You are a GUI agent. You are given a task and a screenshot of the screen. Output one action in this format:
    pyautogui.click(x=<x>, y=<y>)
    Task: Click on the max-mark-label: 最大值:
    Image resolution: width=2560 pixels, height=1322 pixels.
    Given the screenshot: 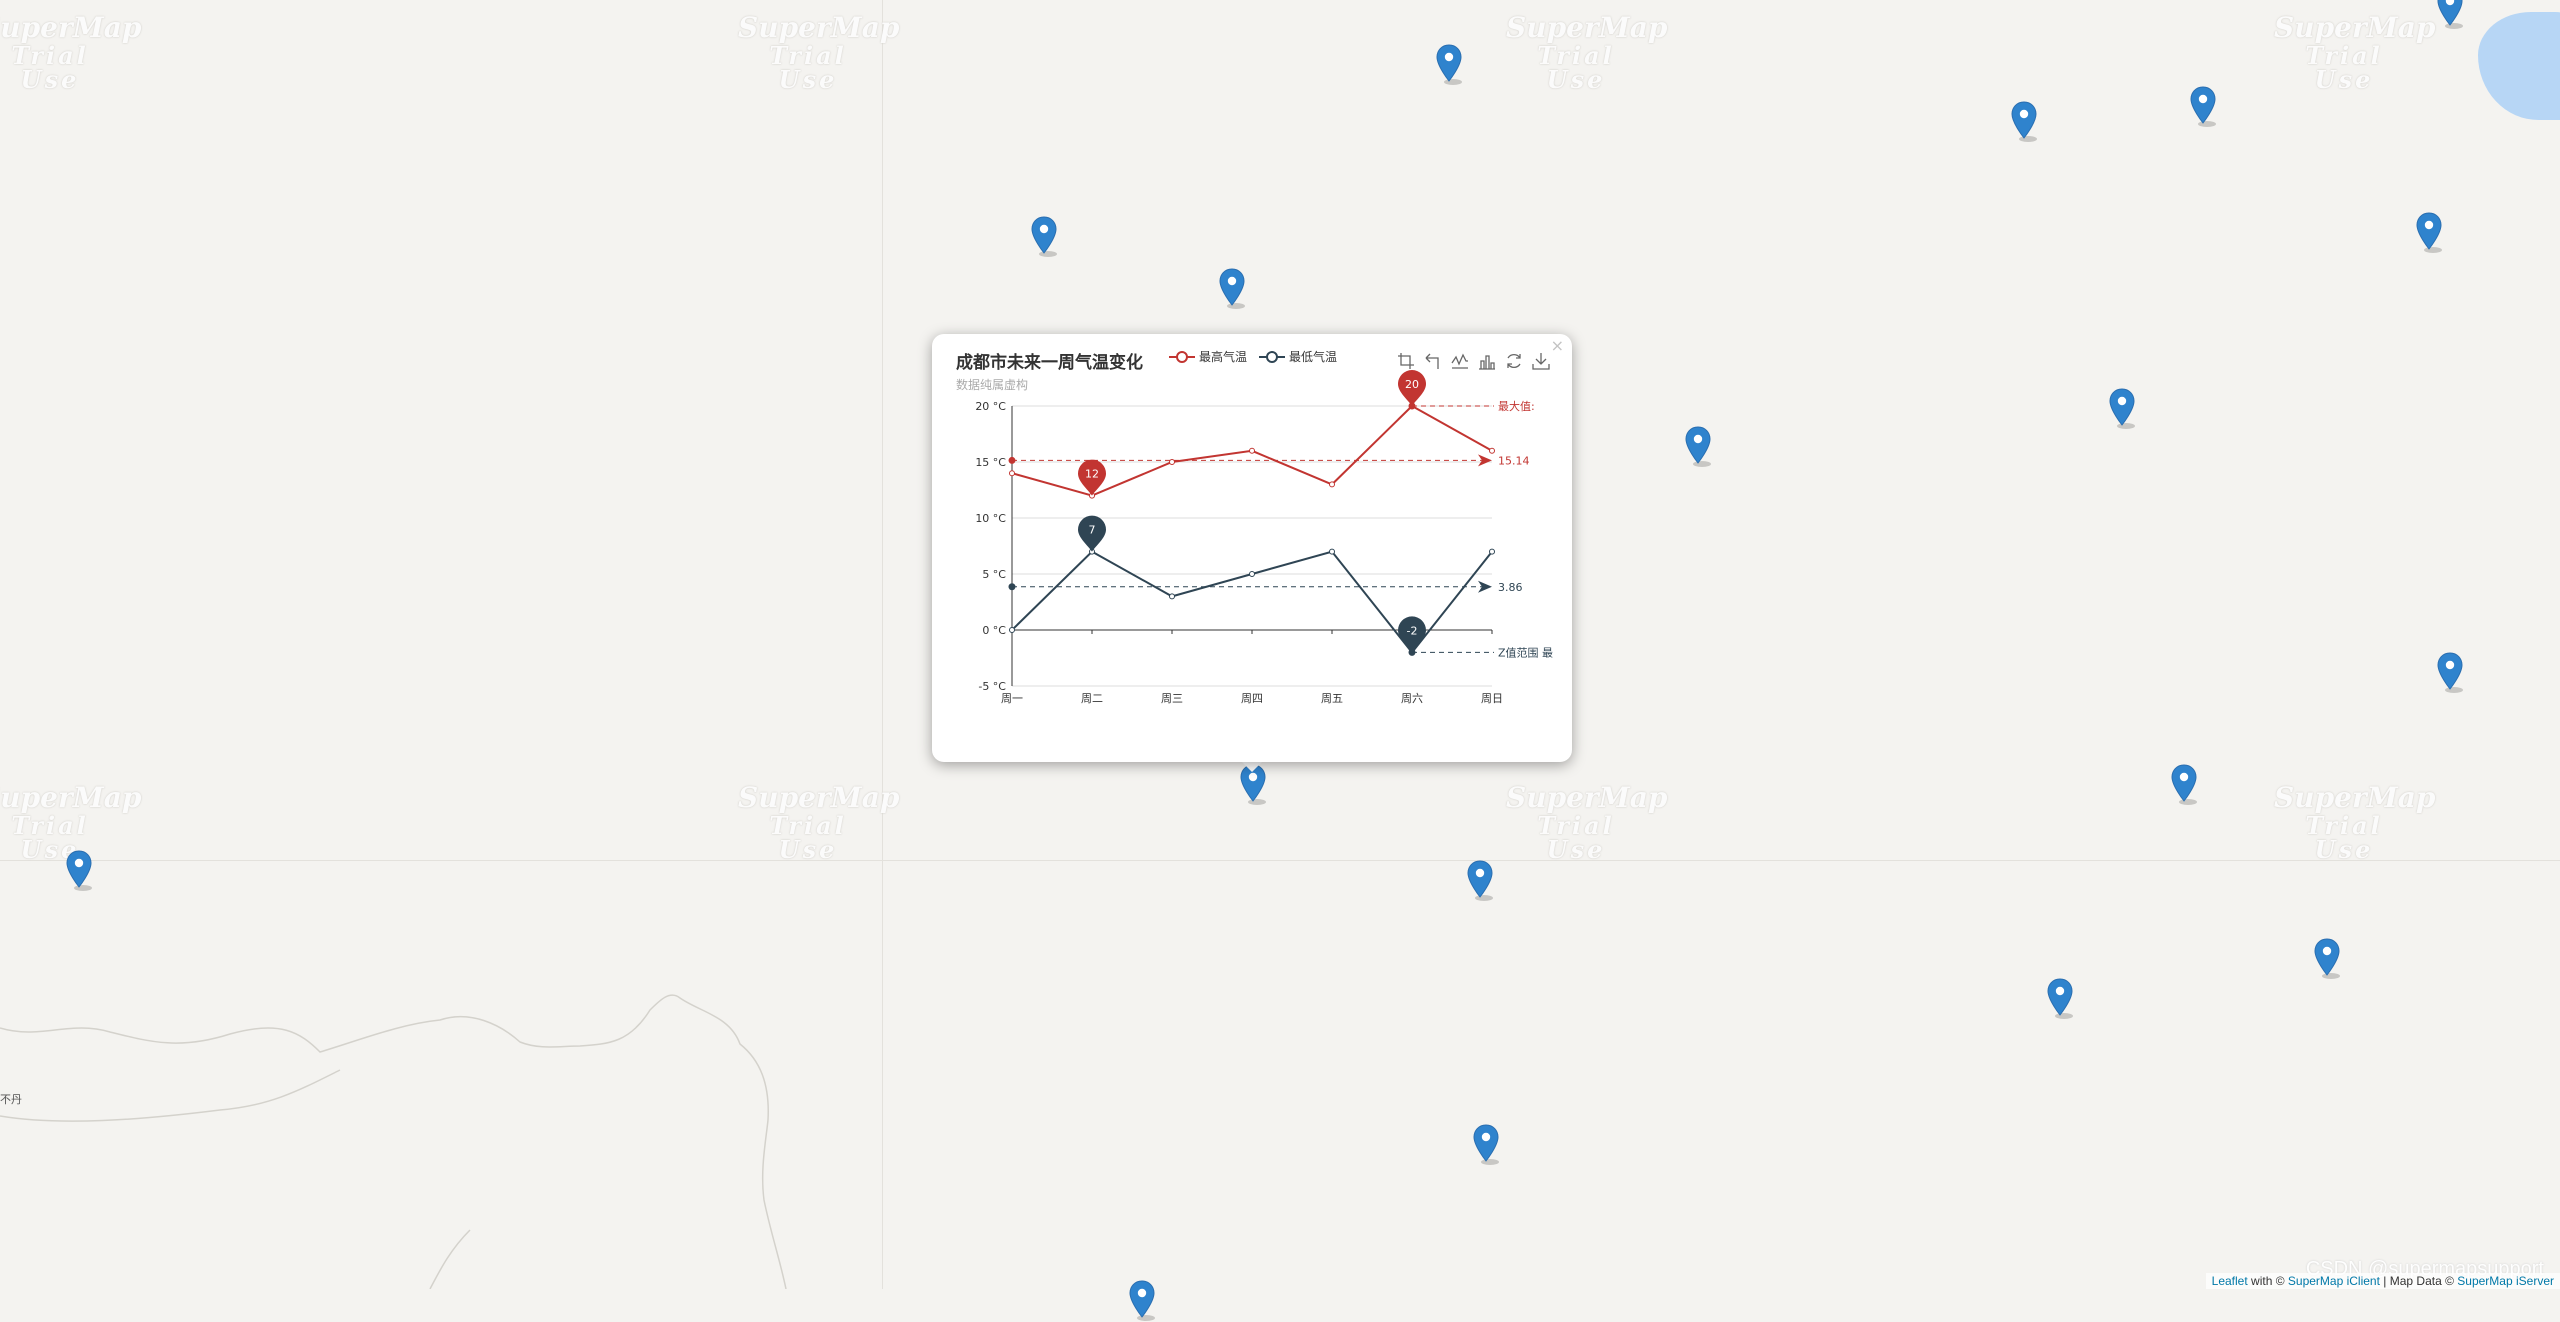 What is the action you would take?
    pyautogui.click(x=1516, y=406)
    